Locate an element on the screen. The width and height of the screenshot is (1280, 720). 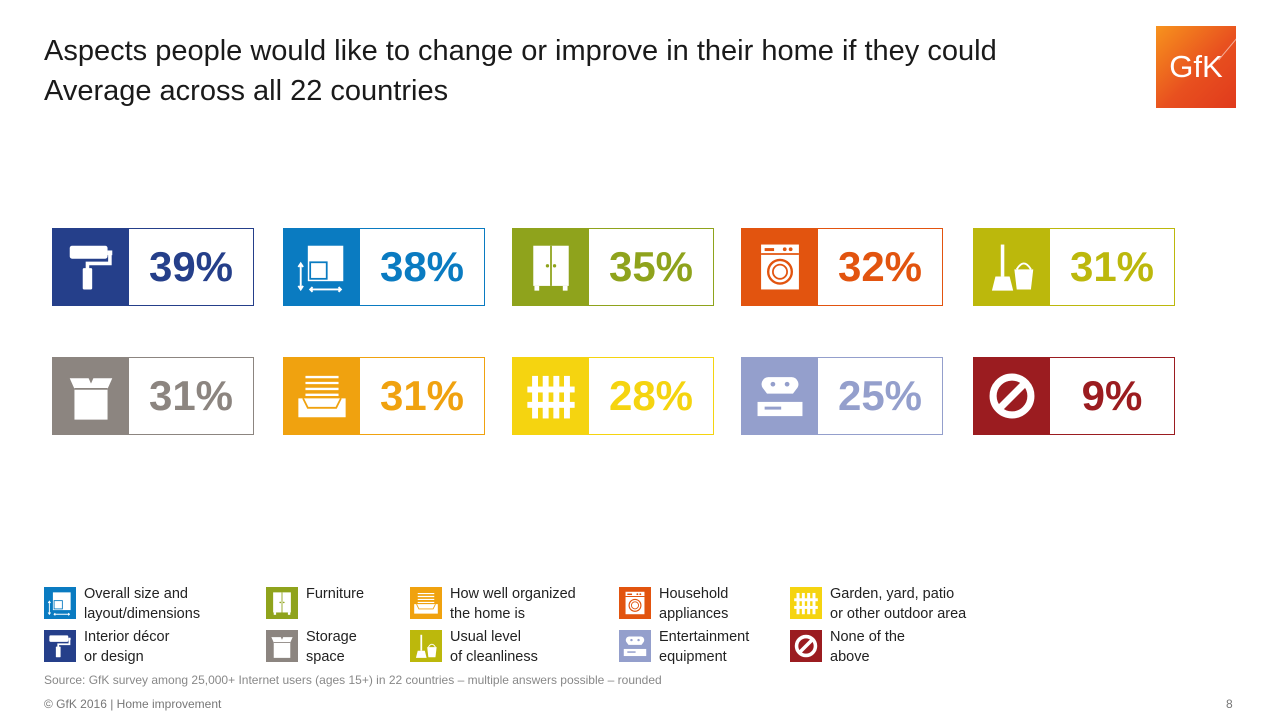
tile-washing-machine: 32% is located at coordinates (842, 267).